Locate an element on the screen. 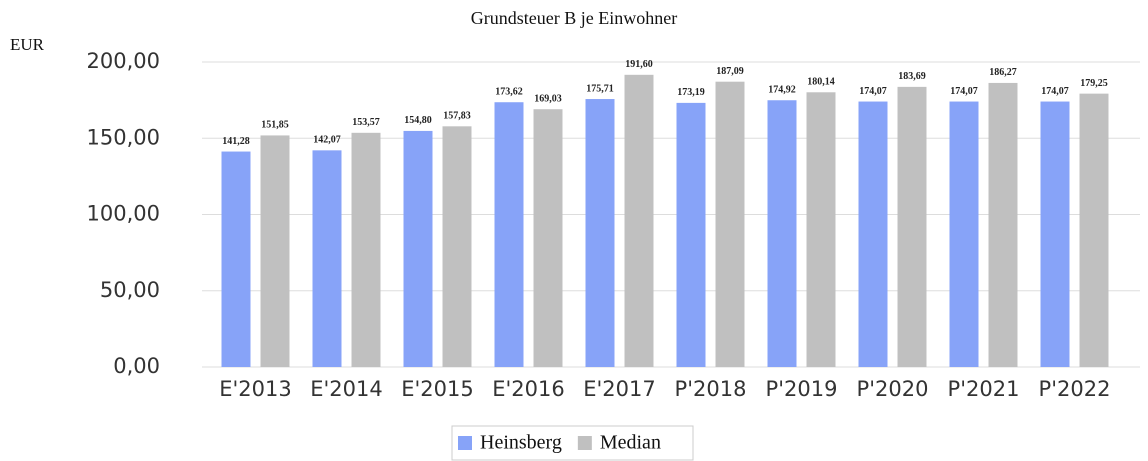  legend-label: Heinsberg is located at coordinates (521, 443).